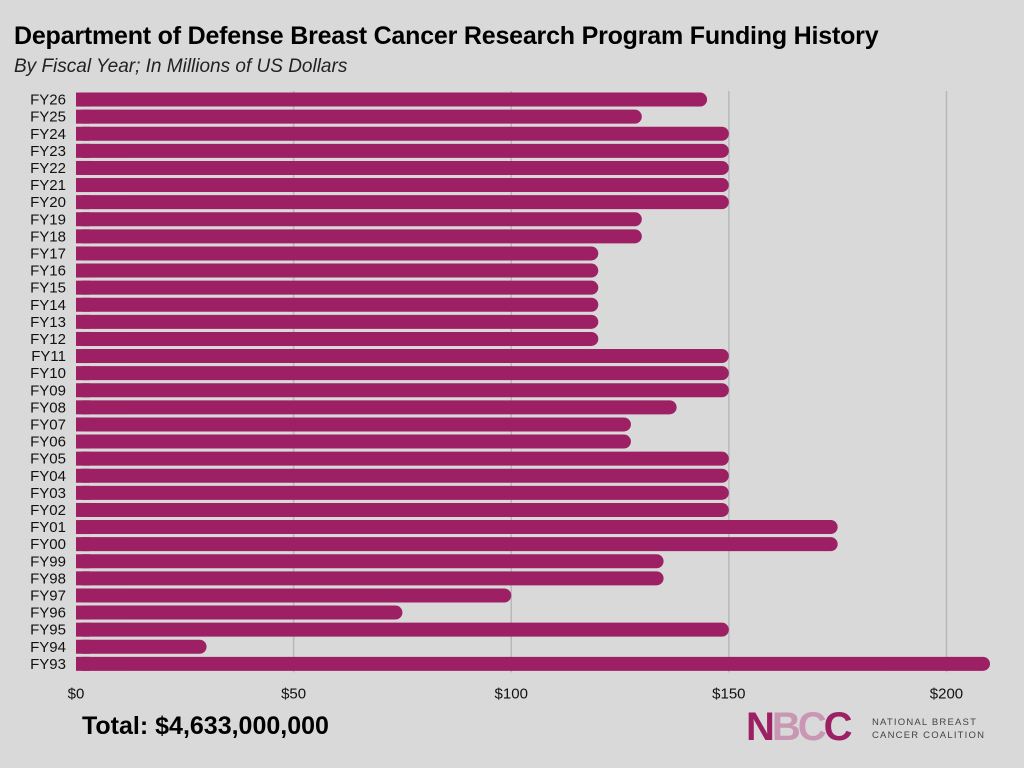  What do you see at coordinates (83, 167) in the screenshot?
I see `bar-base-fy22` at bounding box center [83, 167].